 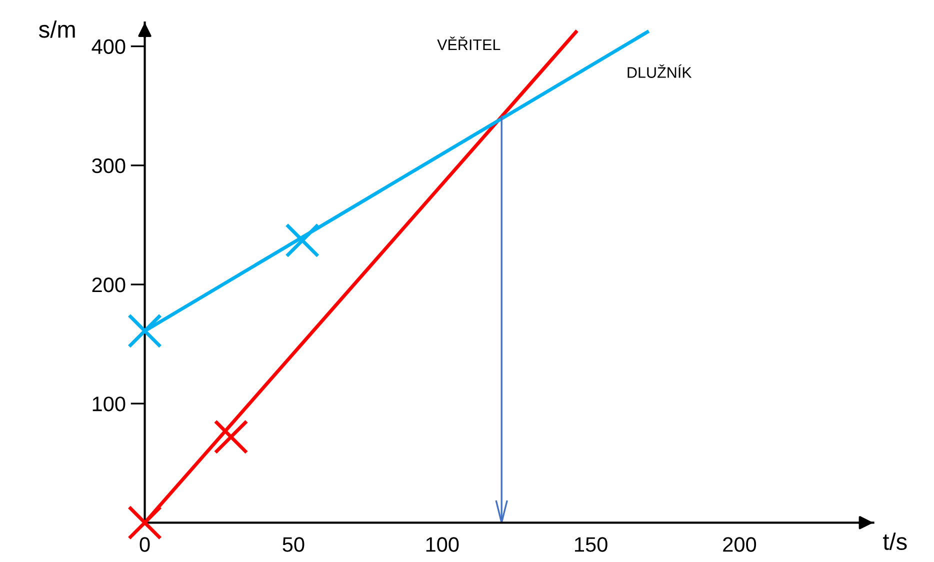 I want to click on series-label: DLUŽNÍK, so click(x=660, y=71).